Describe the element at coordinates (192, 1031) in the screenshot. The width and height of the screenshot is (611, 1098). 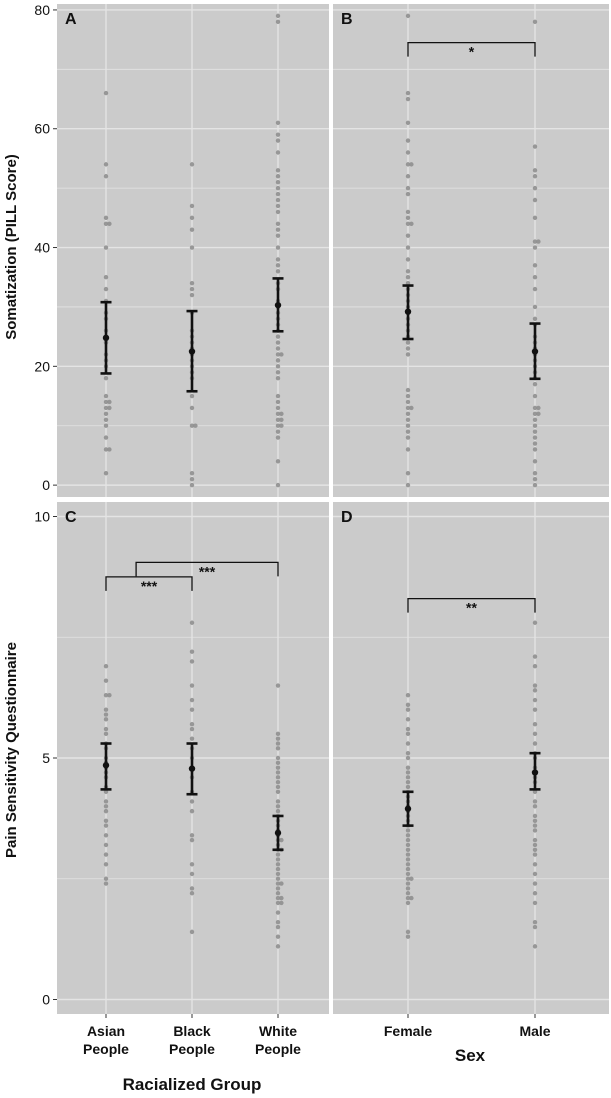
I see `category-label: Black` at that location.